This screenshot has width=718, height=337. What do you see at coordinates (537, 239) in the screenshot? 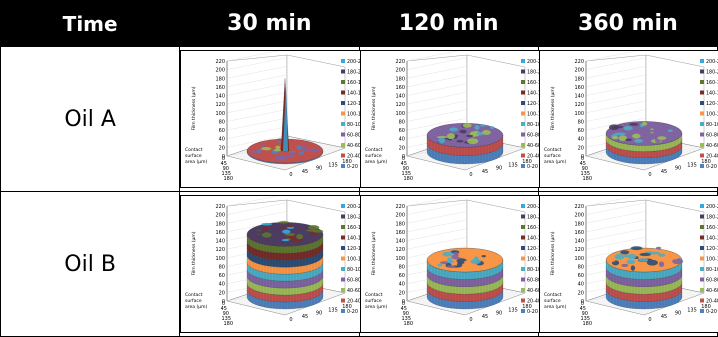
I see `legend-label: 140-160` at bounding box center [537, 239].